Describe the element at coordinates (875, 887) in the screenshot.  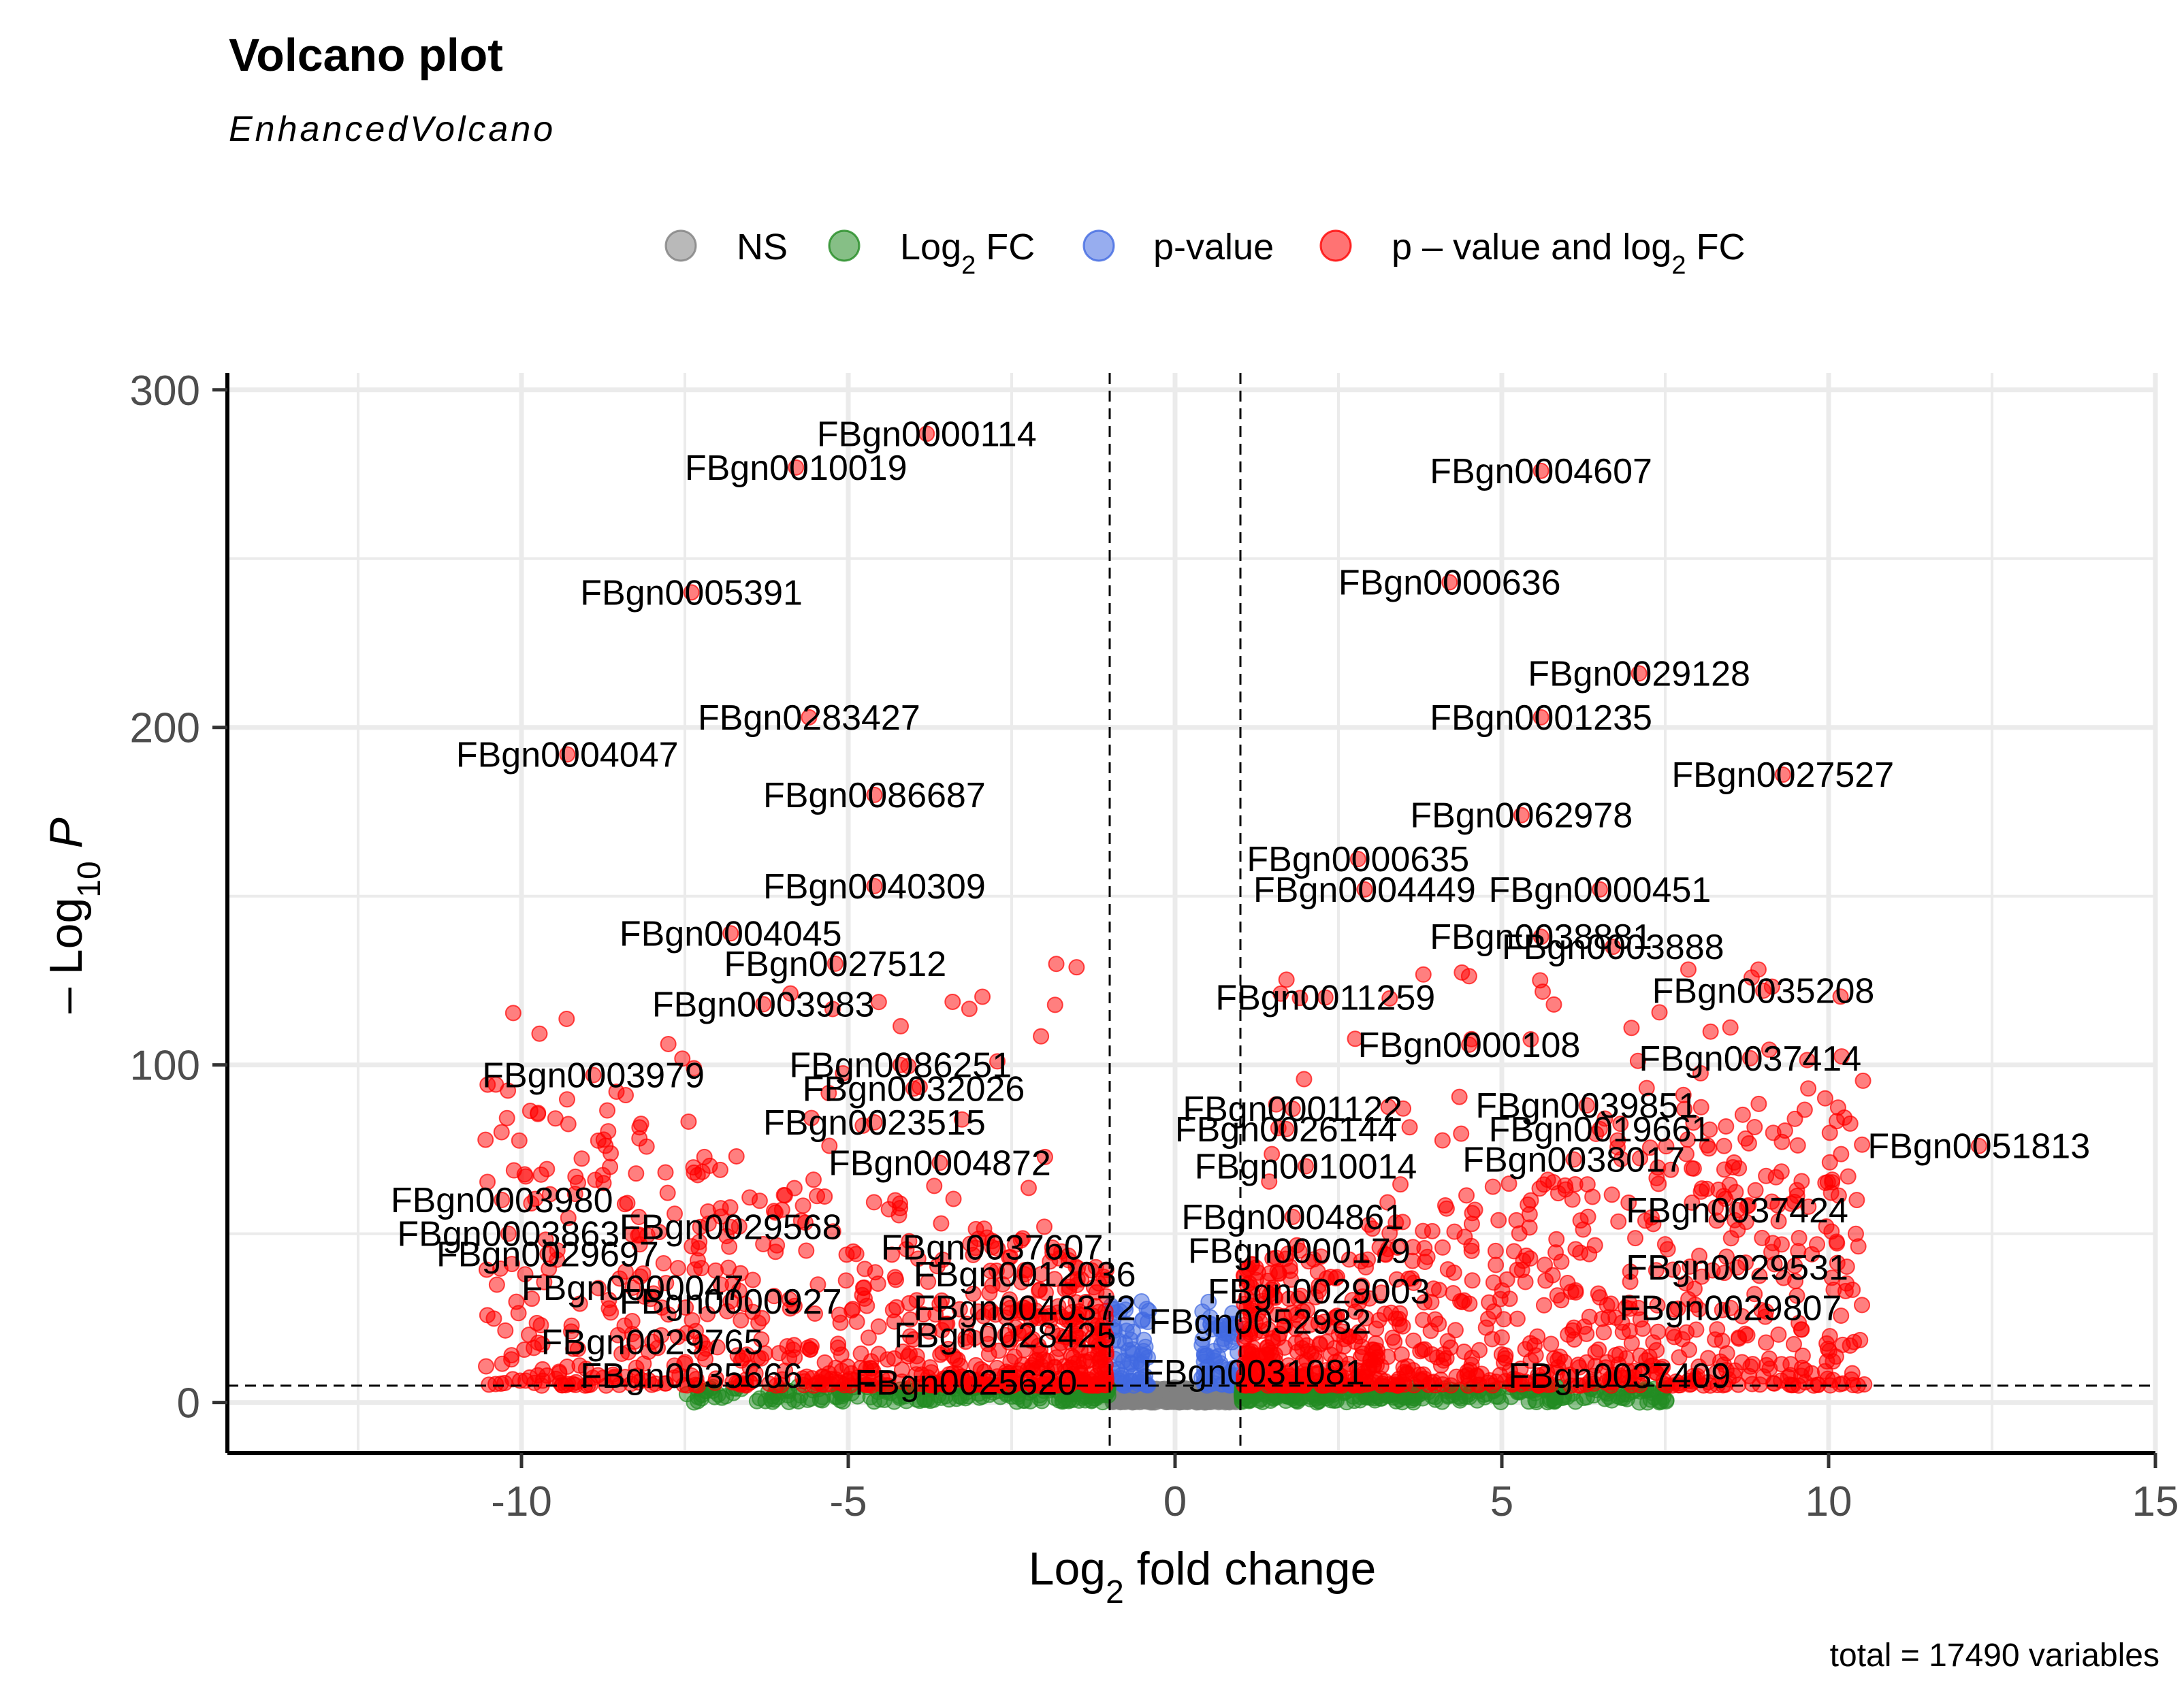
I see `point-label: FBgn0040309` at that location.